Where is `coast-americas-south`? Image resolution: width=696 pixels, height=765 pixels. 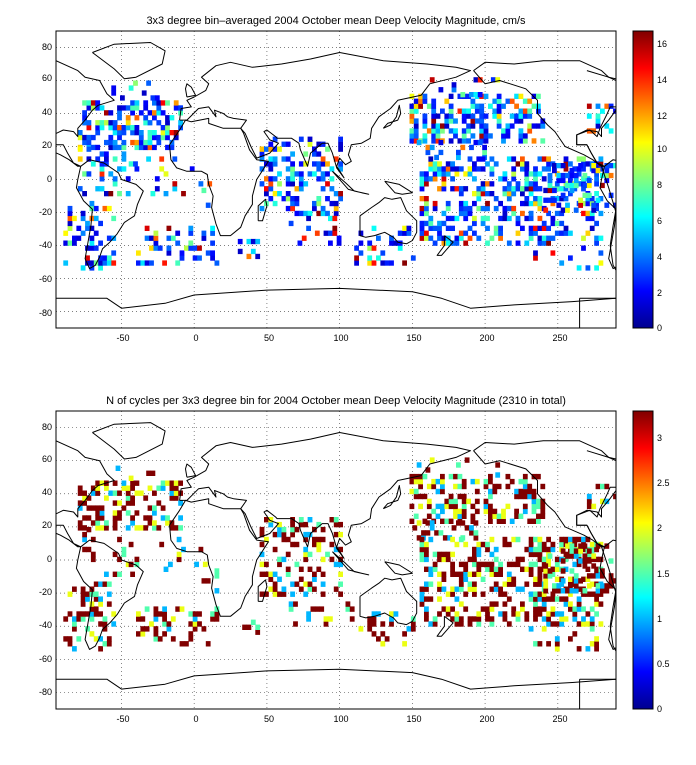
coast-americas-south is located at coordinates (109, 214).